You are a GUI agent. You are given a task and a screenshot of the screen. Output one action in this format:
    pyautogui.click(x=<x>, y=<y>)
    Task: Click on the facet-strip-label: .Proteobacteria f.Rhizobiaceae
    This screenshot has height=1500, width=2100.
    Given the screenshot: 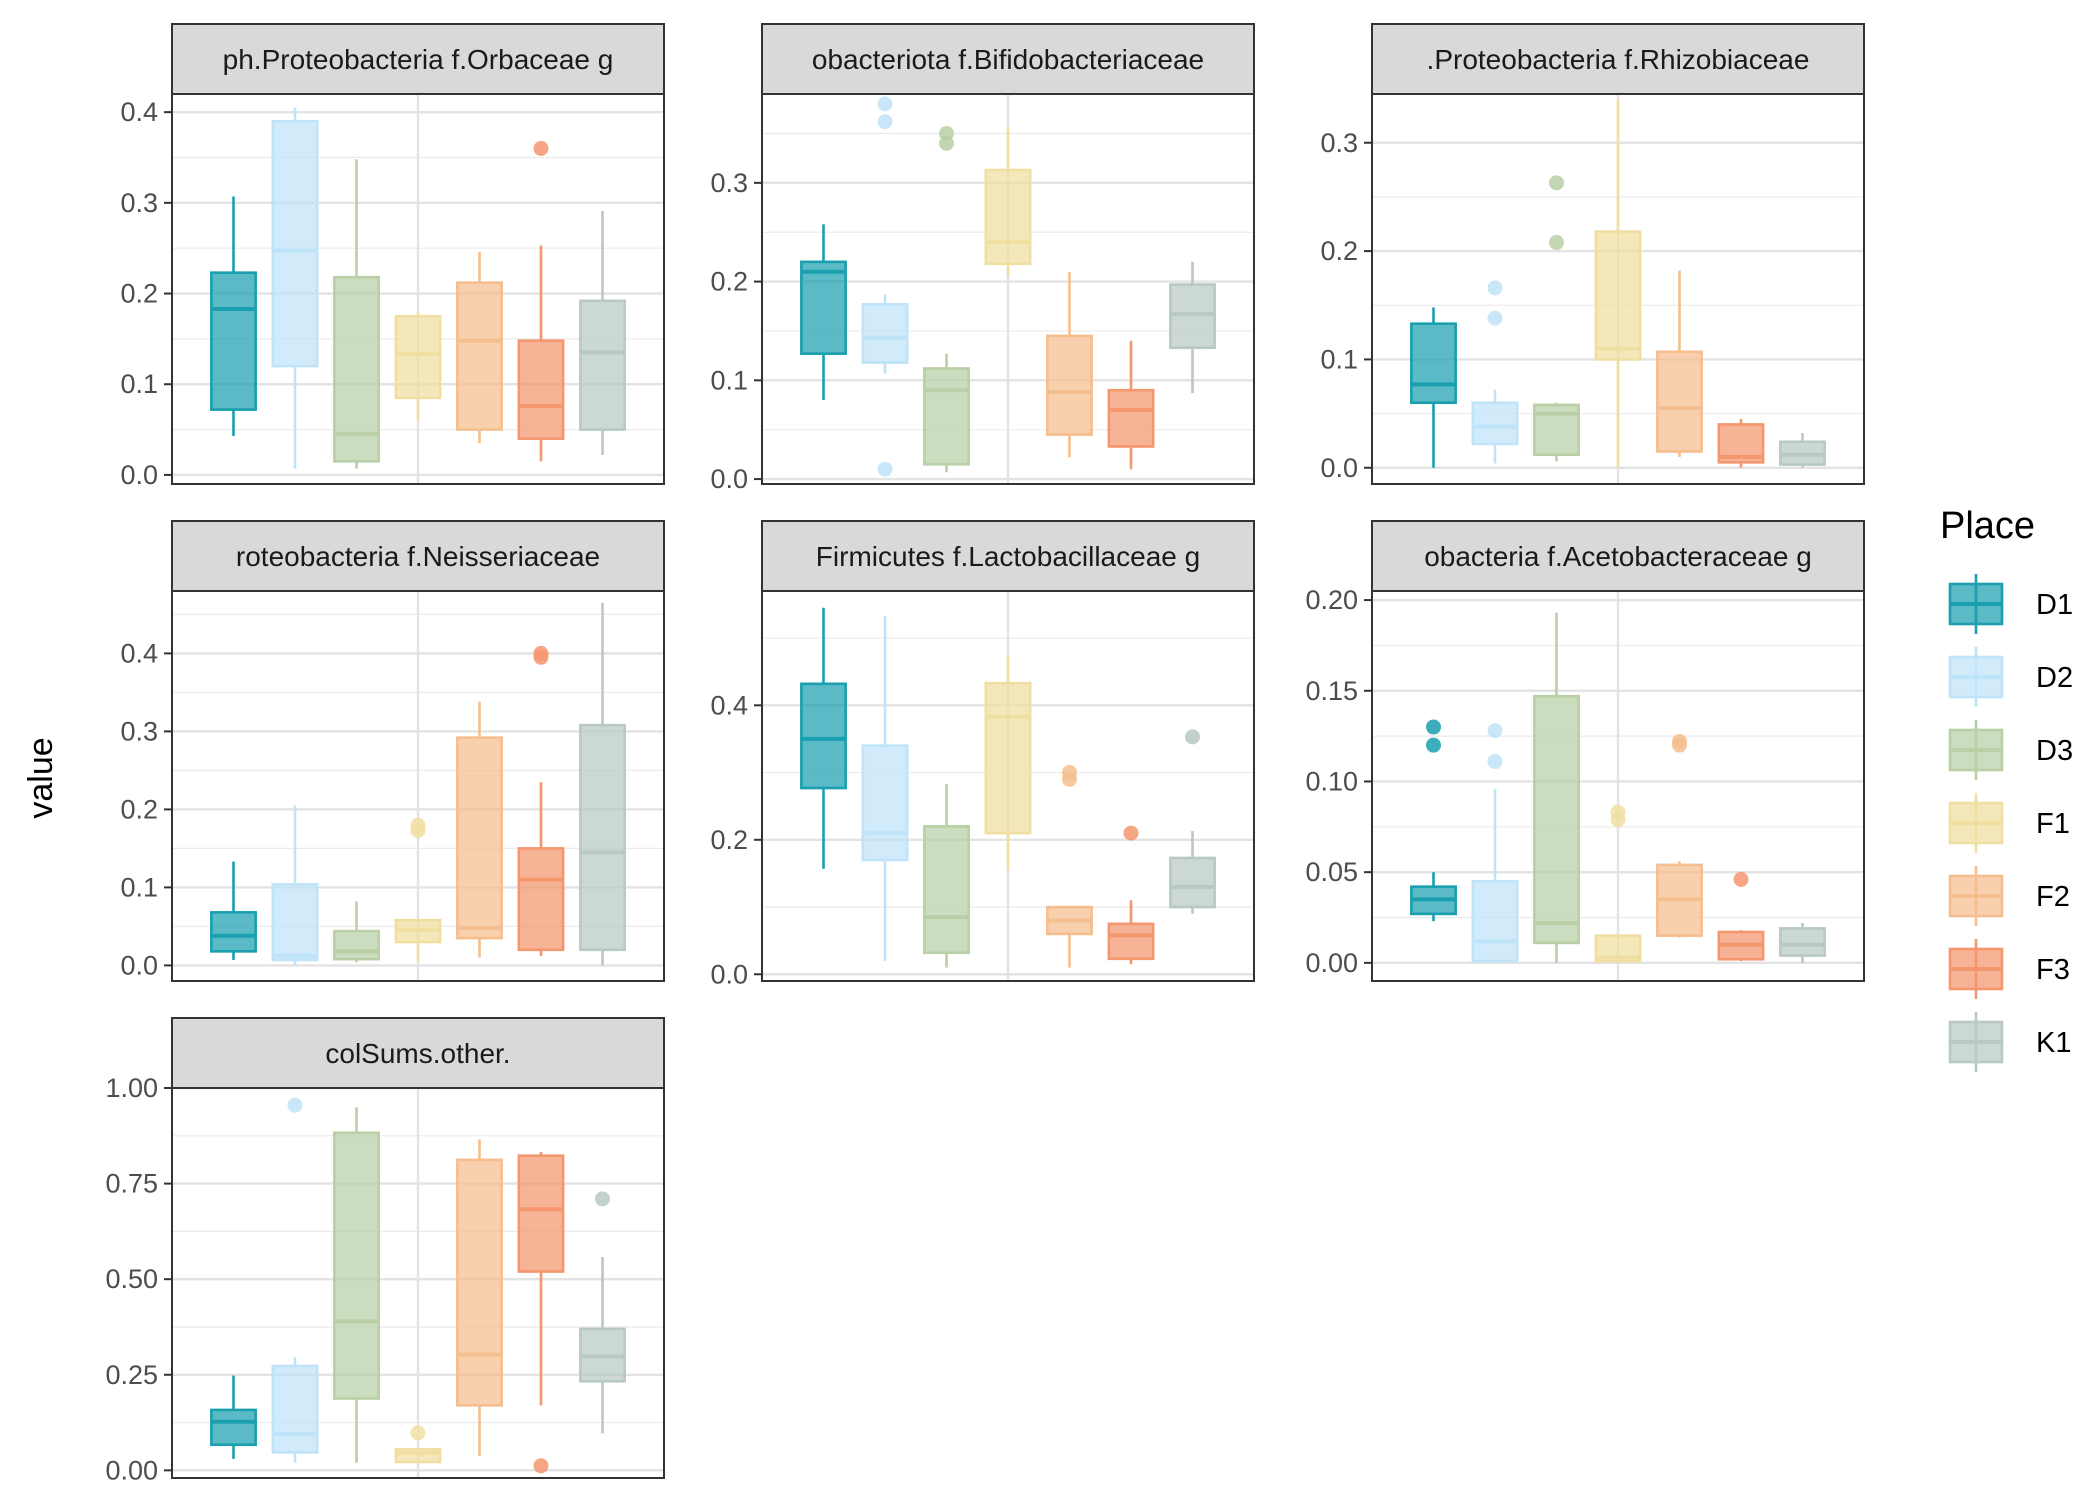 What is the action you would take?
    pyautogui.click(x=1618, y=59)
    